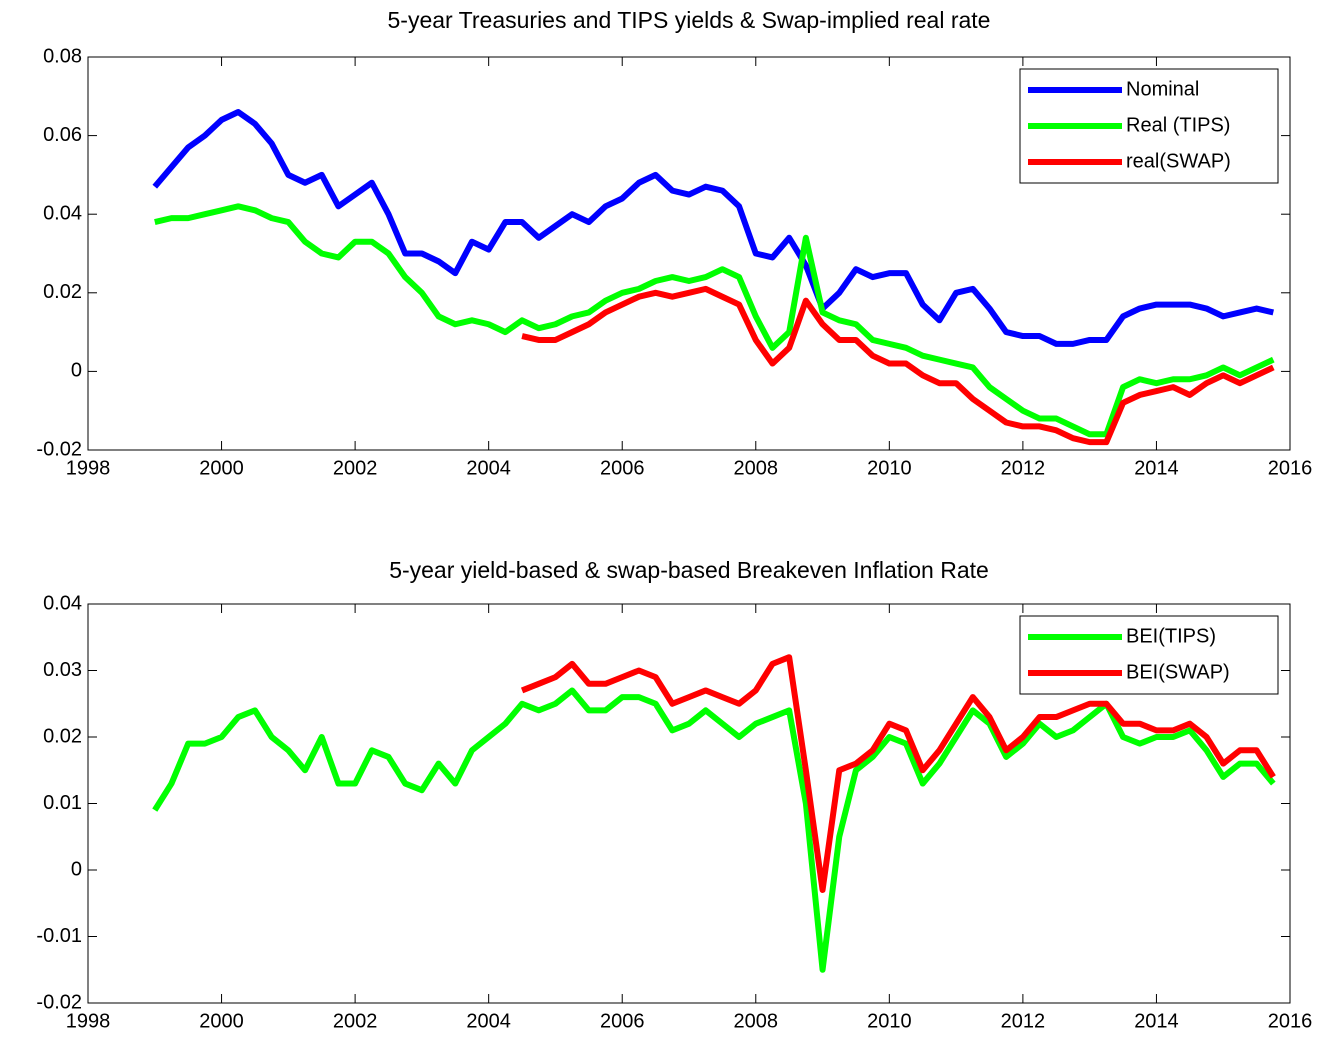  What do you see at coordinates (1162, 89) in the screenshot?
I see `legend-label: Nominal` at bounding box center [1162, 89].